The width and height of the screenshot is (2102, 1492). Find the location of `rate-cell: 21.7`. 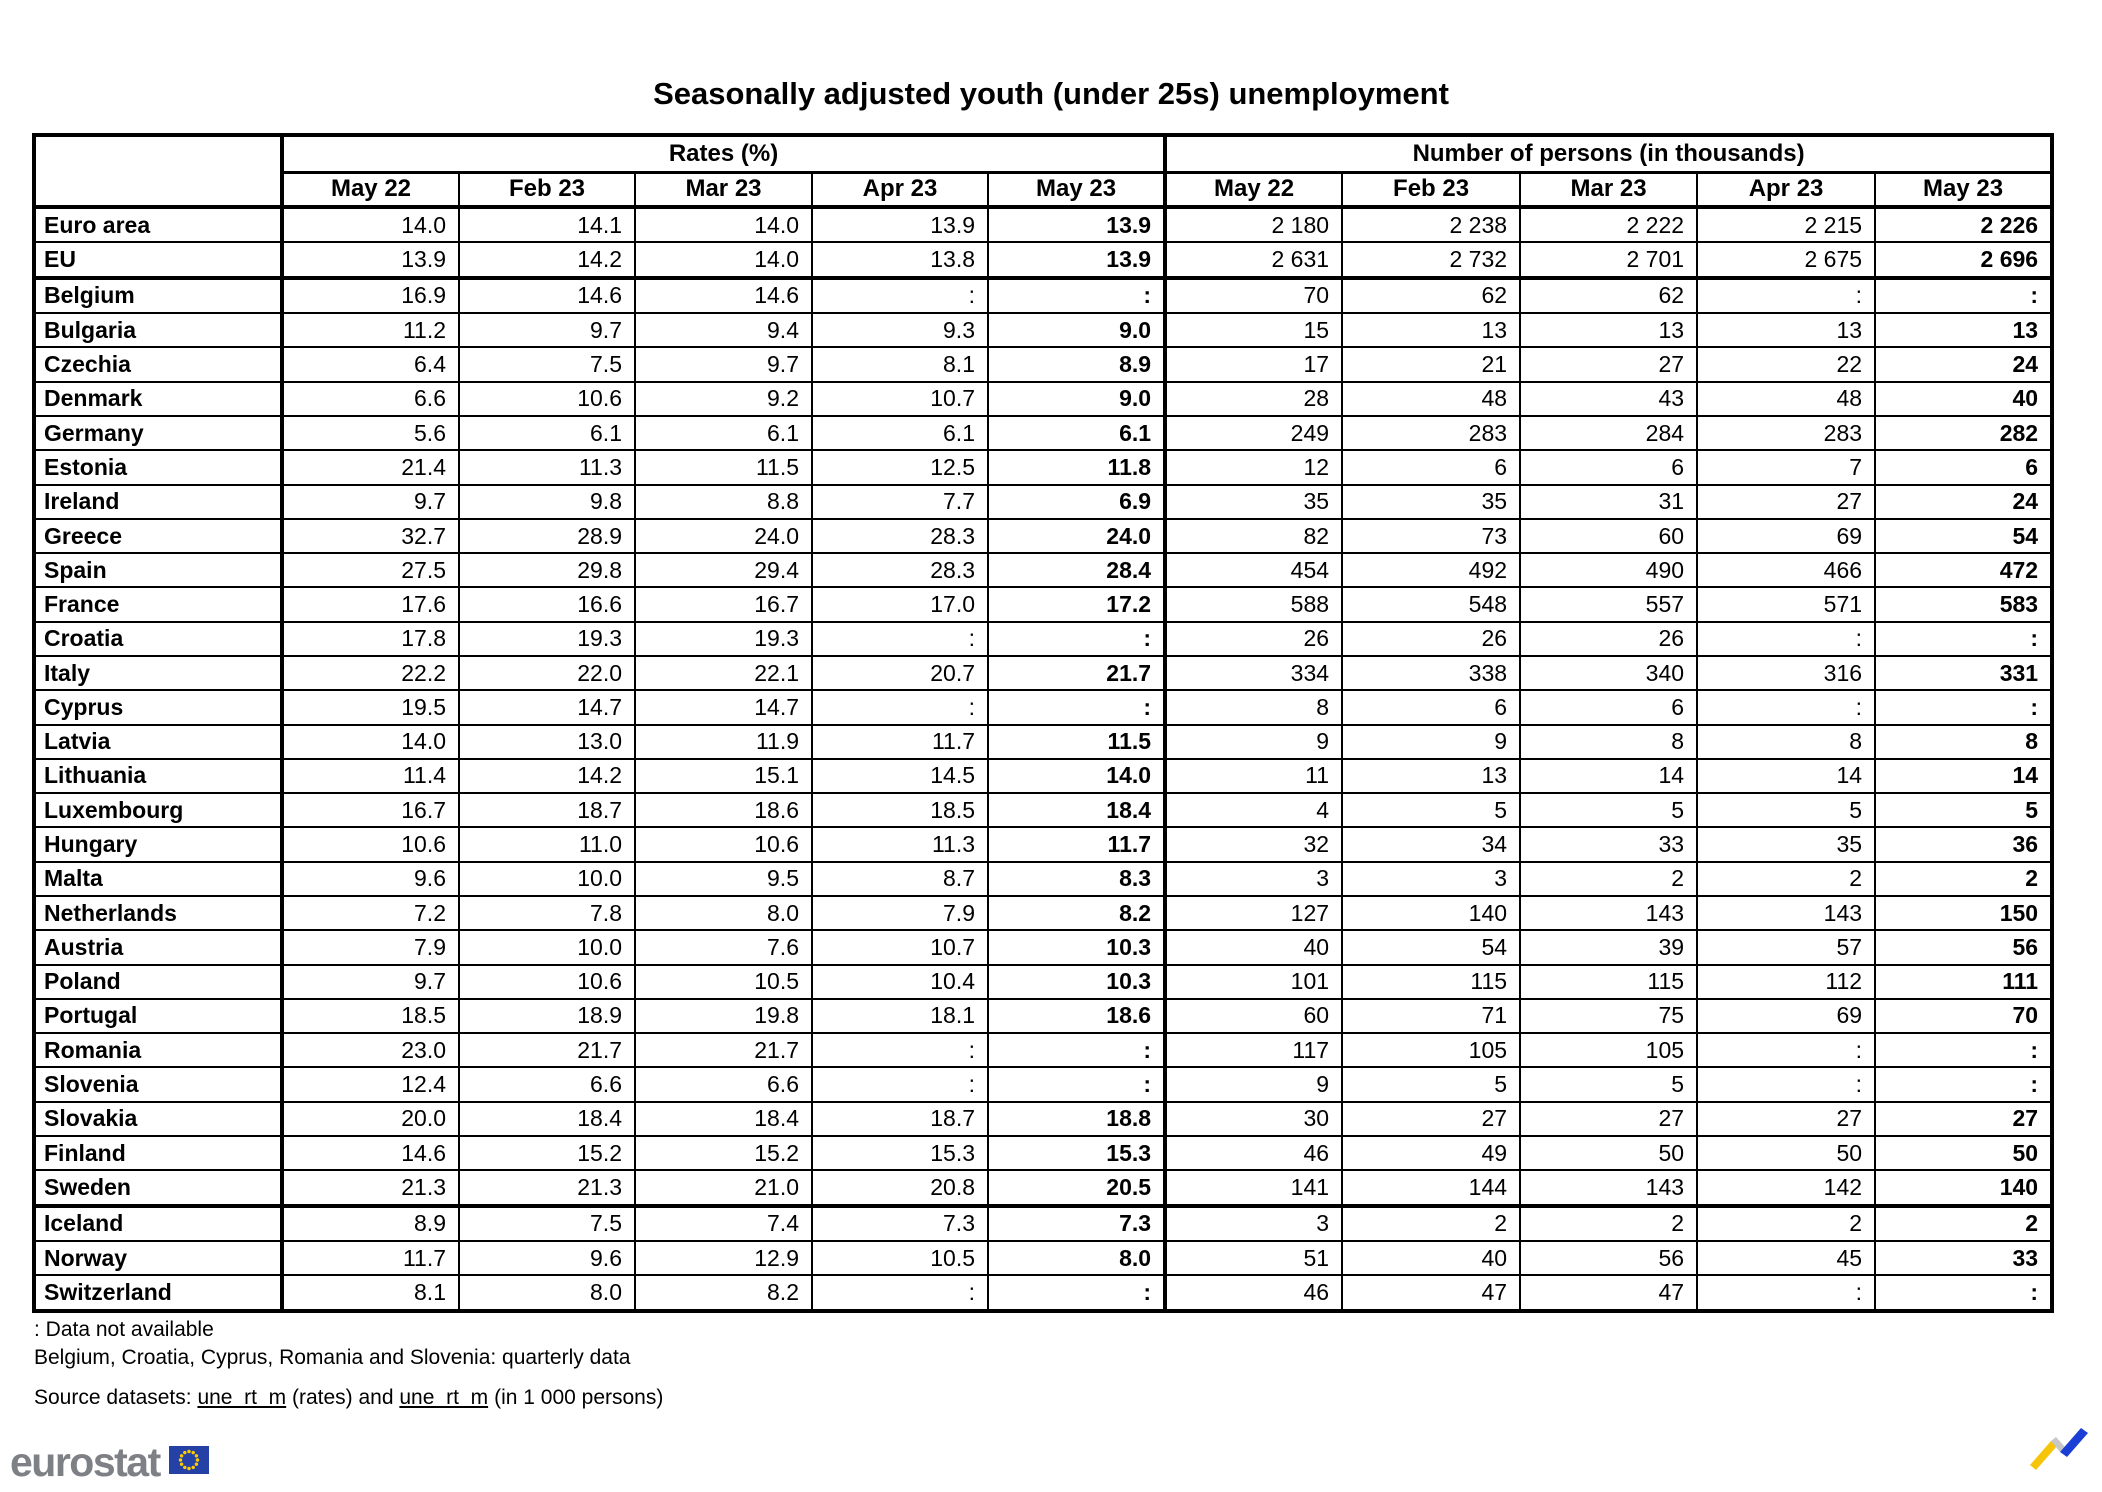

rate-cell: 21.7 is located at coordinates (723, 1050).